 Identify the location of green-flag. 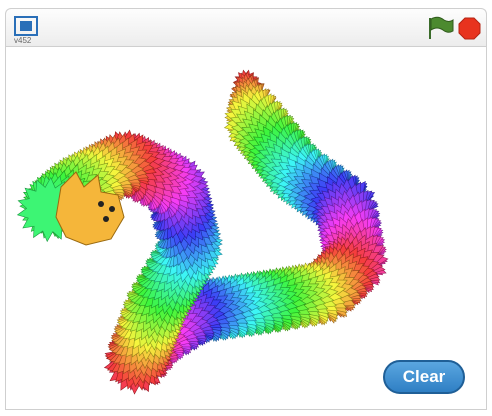
(441, 27).